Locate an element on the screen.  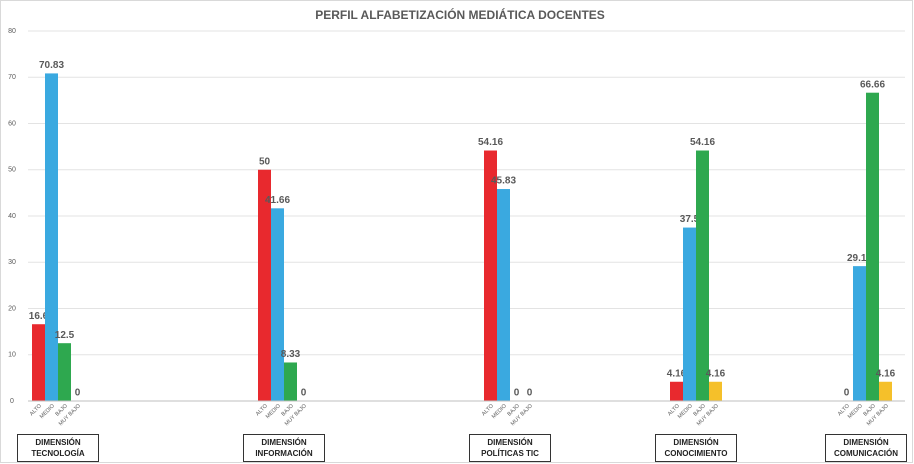
value-label: 66.66 is located at coordinates (872, 84).